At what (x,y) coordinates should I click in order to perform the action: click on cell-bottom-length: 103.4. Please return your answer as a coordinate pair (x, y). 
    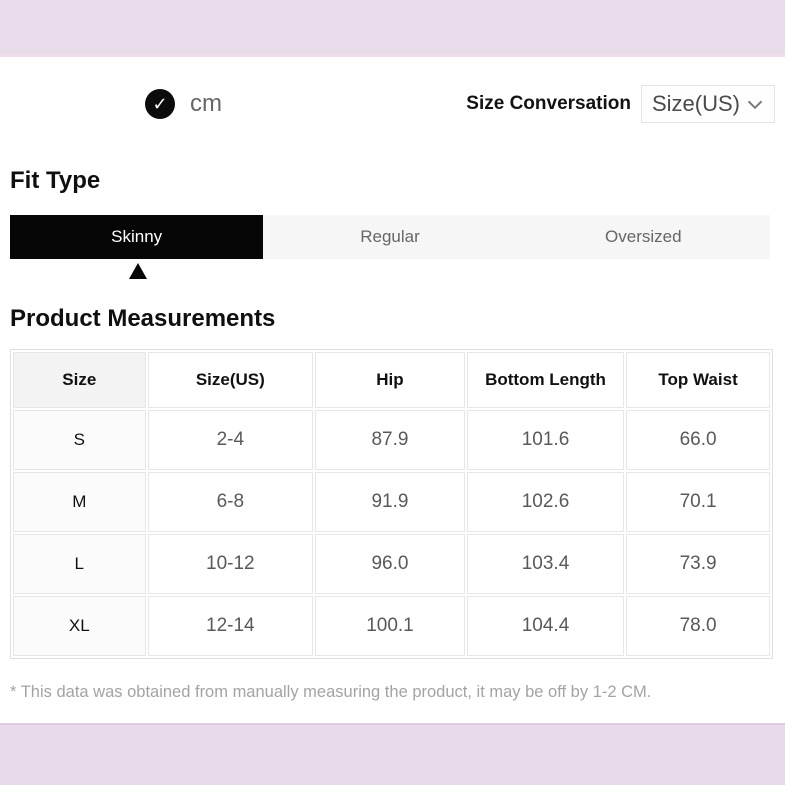
    Looking at the image, I should click on (545, 564).